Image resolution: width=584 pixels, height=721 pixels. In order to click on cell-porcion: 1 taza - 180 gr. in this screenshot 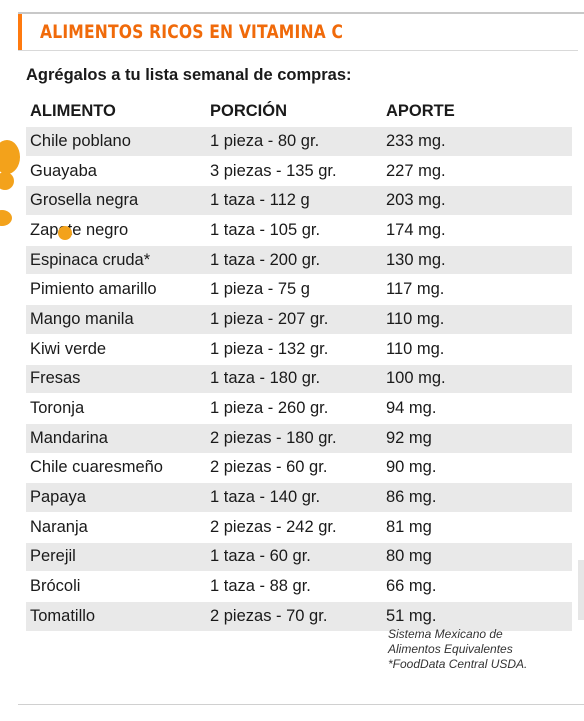, I will do `click(294, 378)`.